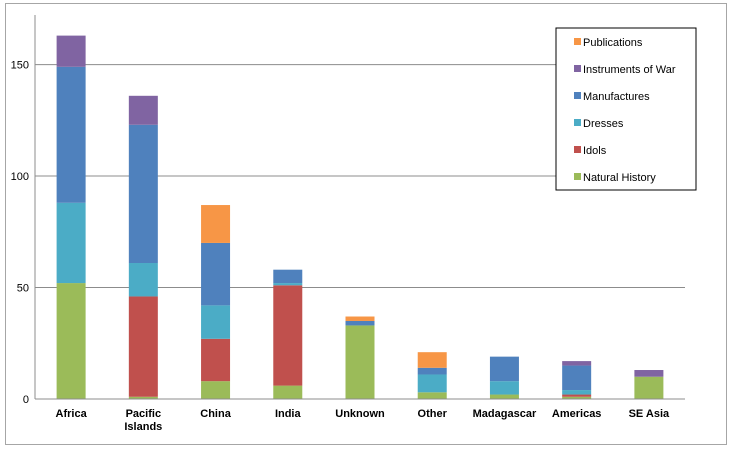 The height and width of the screenshot is (449, 732). What do you see at coordinates (143, 427) in the screenshot?
I see `x-tick-label-line: Islands` at bounding box center [143, 427].